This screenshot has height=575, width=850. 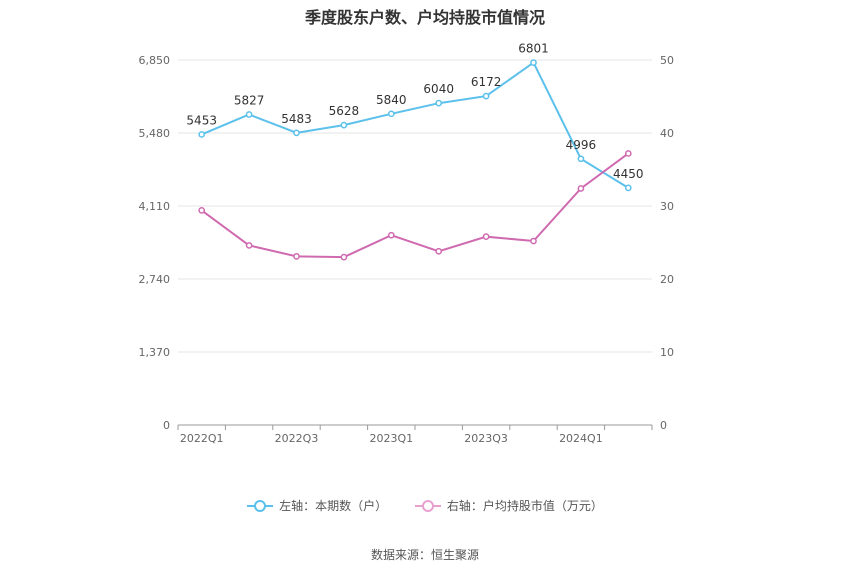 I want to click on data-label: 6172, so click(x=486, y=82).